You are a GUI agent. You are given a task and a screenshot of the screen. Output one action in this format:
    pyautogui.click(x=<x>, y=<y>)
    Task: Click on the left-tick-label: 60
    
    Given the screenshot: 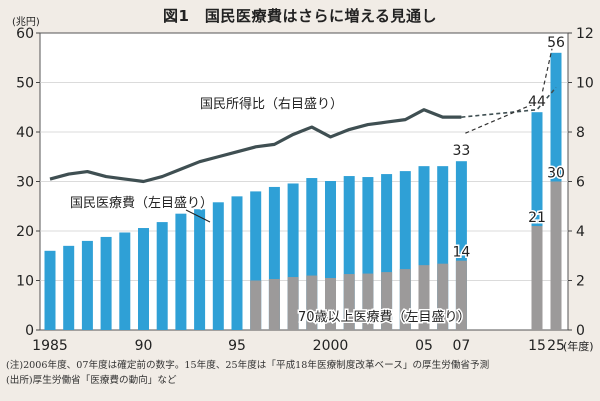 What is the action you would take?
    pyautogui.click(x=25, y=34)
    